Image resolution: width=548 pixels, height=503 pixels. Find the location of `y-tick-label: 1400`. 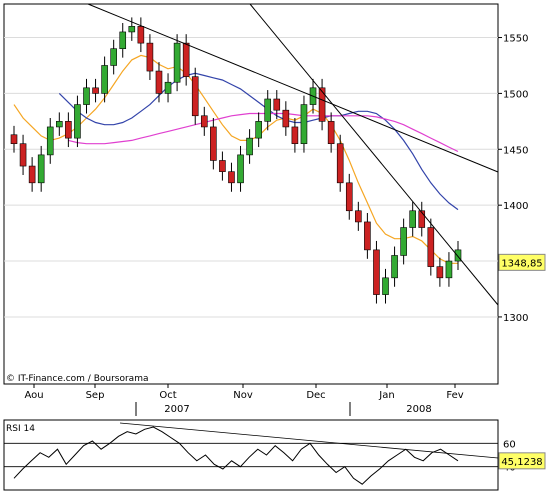

y-tick-label: 1400 is located at coordinates (515, 206).